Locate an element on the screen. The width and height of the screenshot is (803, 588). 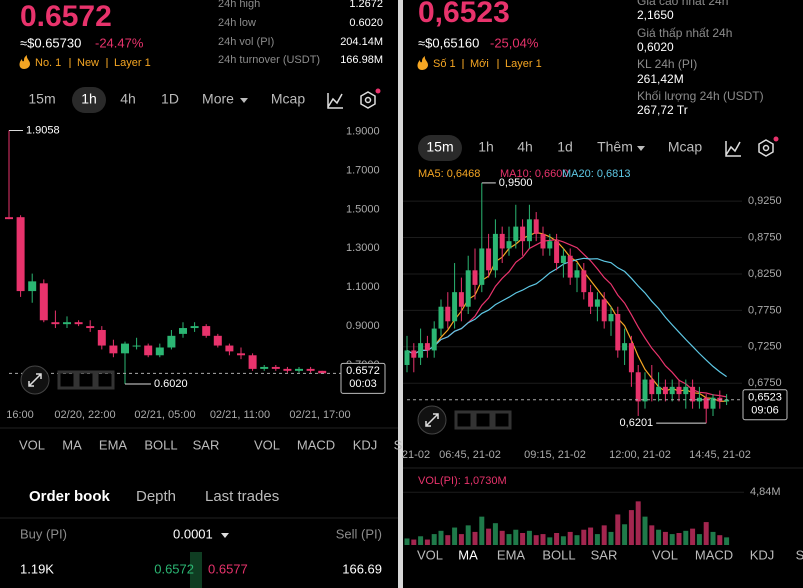
ma-legend: MA10: 0,6600 is located at coordinates (534, 174).